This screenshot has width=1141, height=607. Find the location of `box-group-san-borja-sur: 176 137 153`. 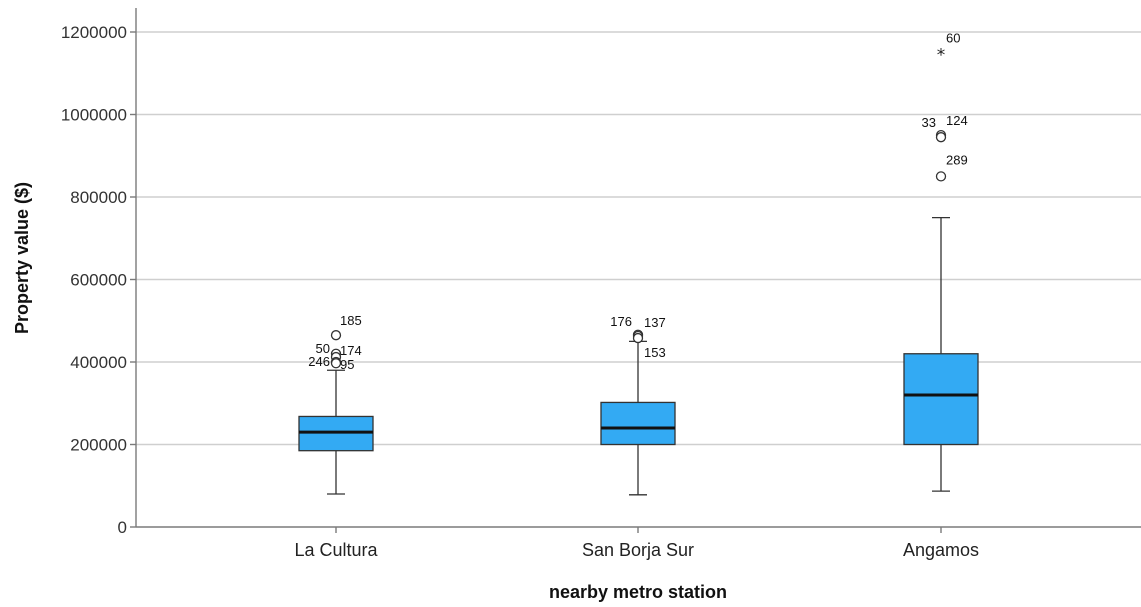

box-group-san-borja-sur: 176 137 153 is located at coordinates (638, 405).